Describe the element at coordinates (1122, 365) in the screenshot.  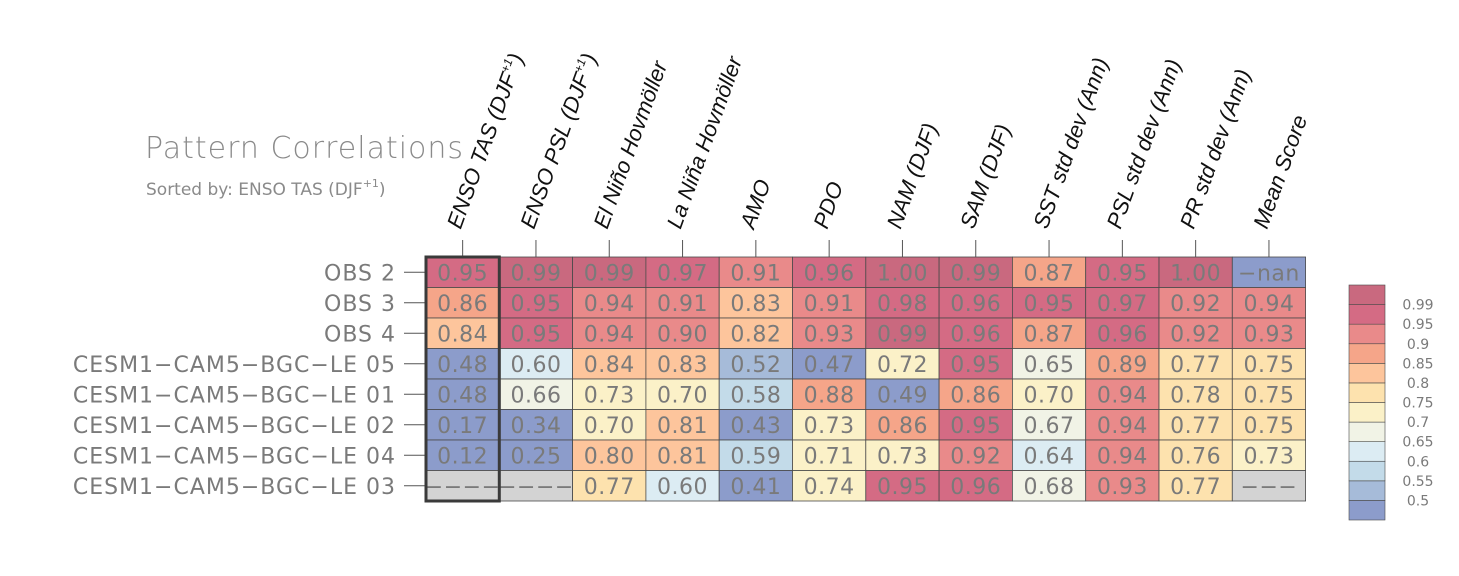
I see `cell-value: 0.89` at that location.